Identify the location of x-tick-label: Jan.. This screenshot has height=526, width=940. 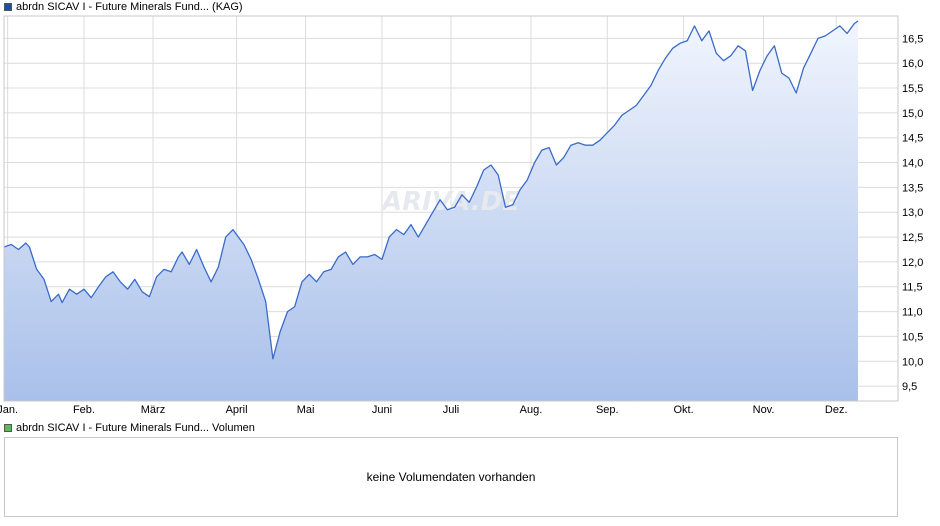
(9, 410).